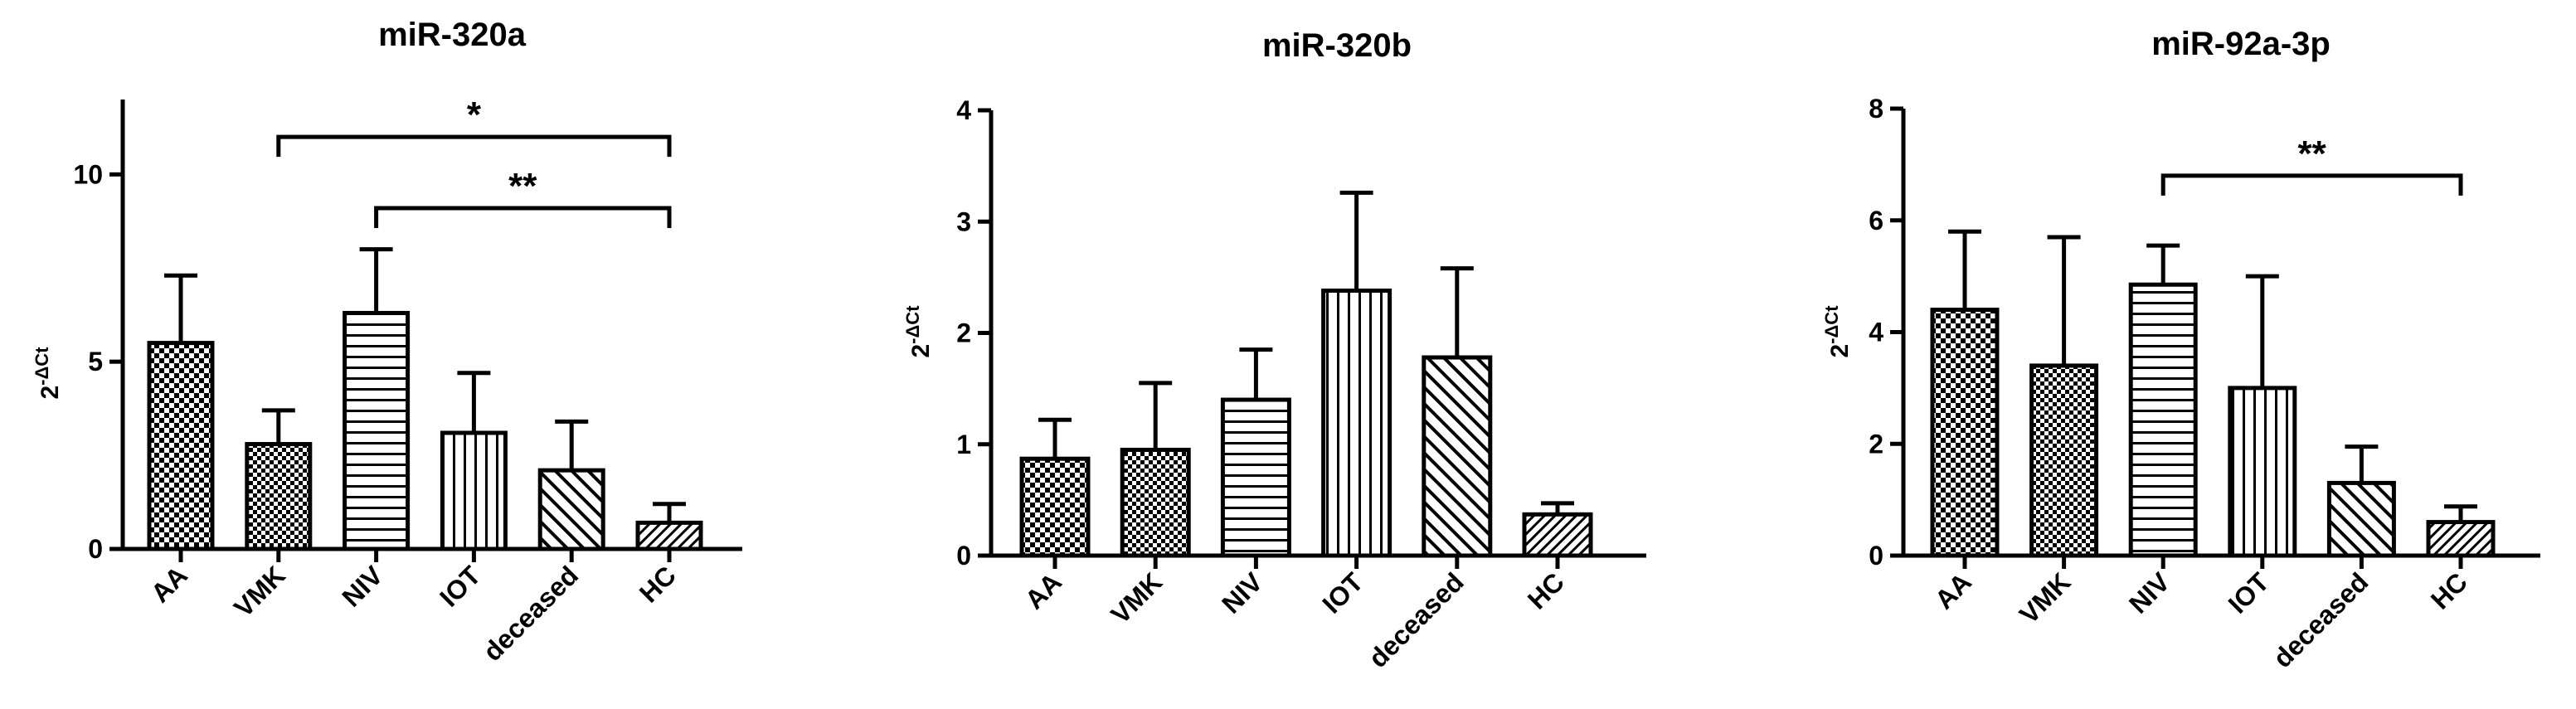  What do you see at coordinates (452, 35) in the screenshot?
I see `chart-title: miR-320a` at bounding box center [452, 35].